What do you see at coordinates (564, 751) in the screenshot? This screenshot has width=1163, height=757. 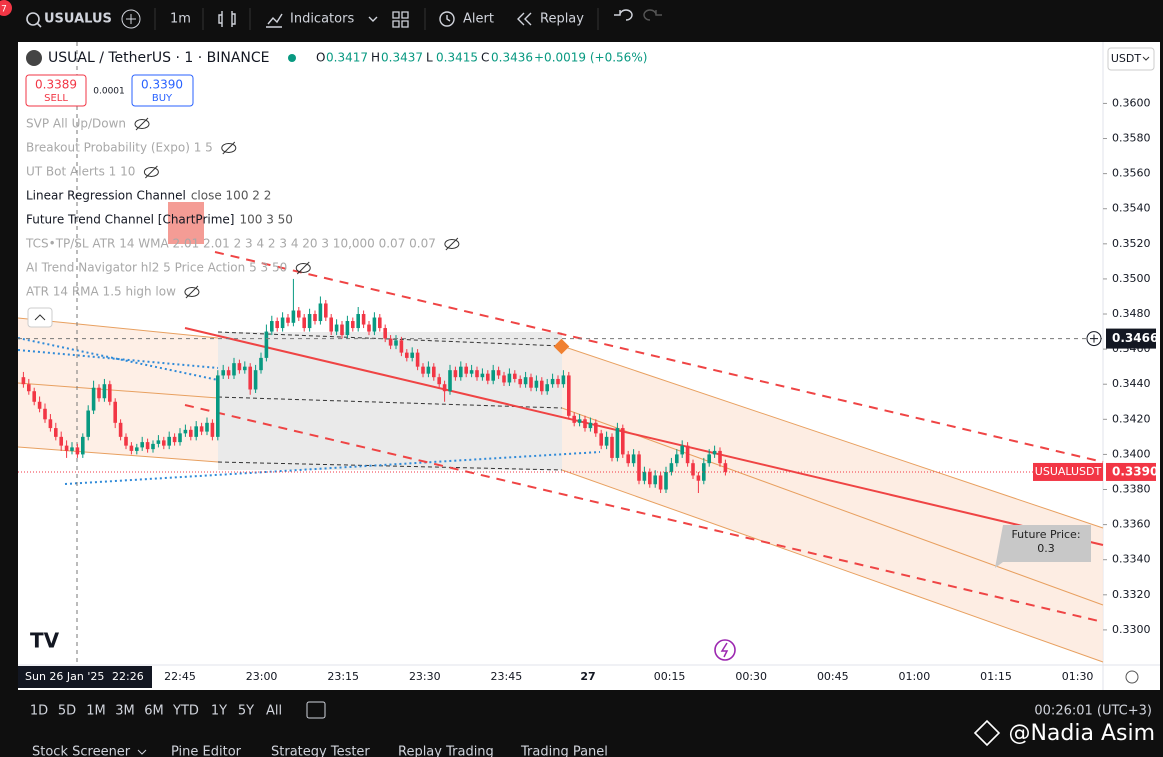 I see `panel-tab: Trading Panel` at bounding box center [564, 751].